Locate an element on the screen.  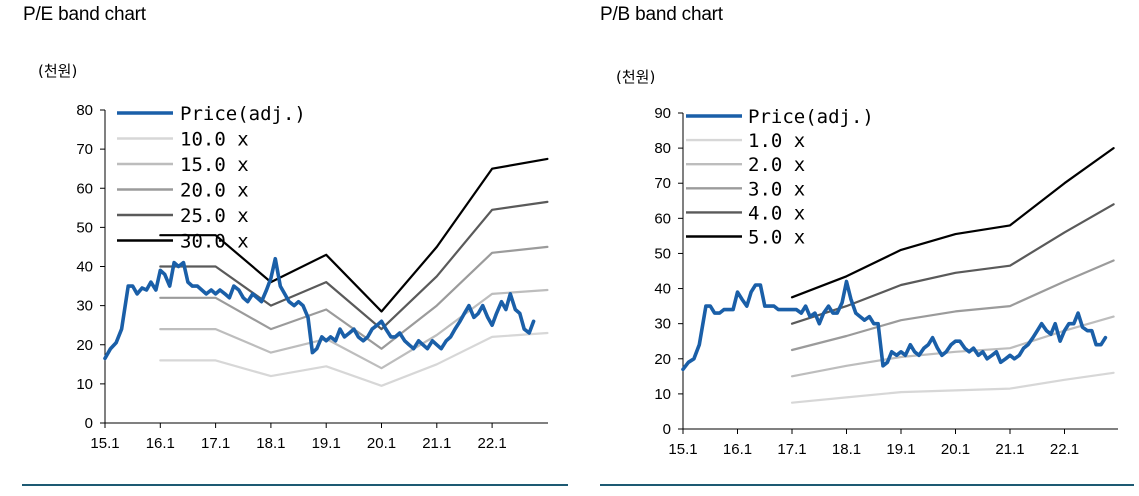
pe-x-tick-label: 16.1 is located at coordinates (160, 443).